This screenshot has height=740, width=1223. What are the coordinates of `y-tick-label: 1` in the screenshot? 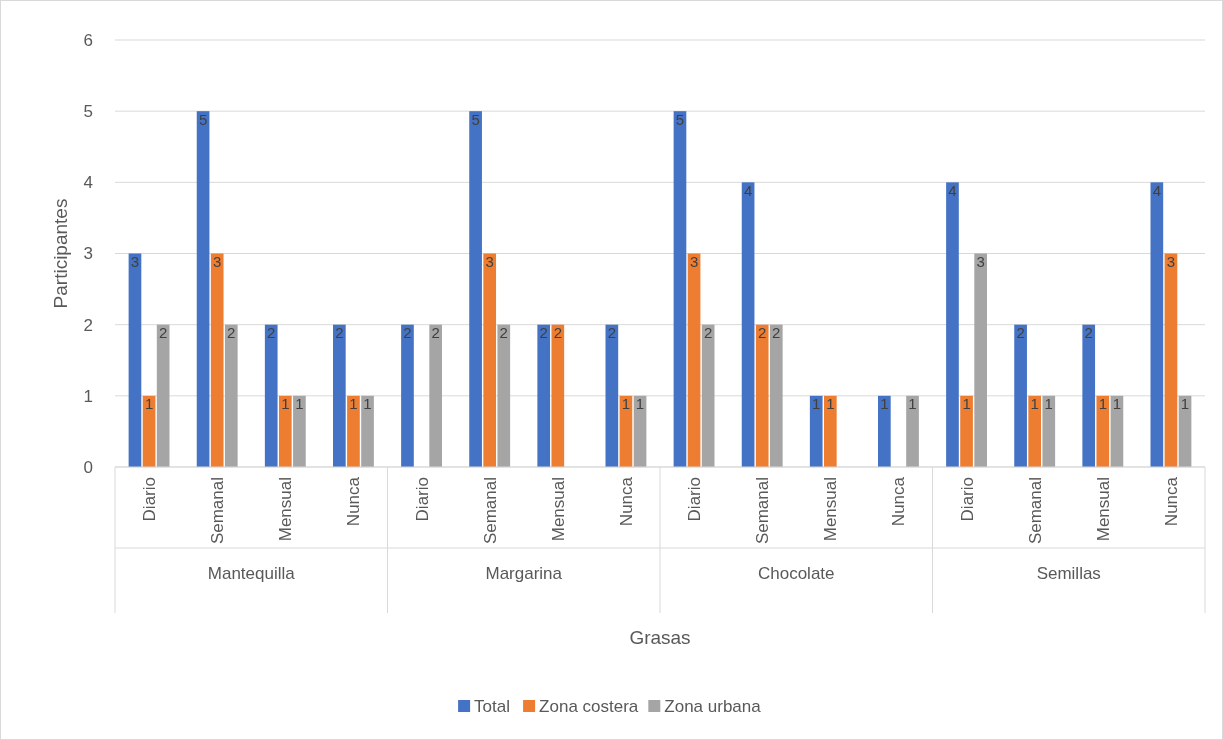 It's located at (88, 396).